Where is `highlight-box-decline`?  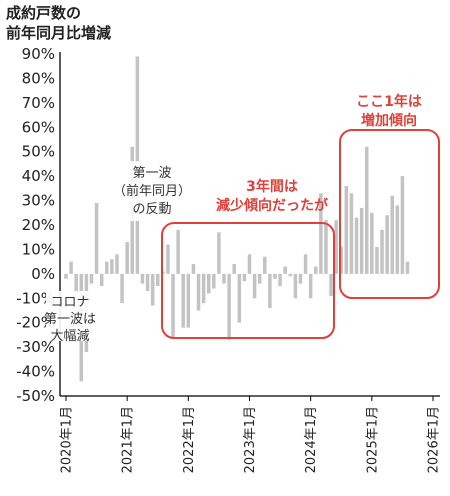 highlight-box-decline is located at coordinates (248, 280).